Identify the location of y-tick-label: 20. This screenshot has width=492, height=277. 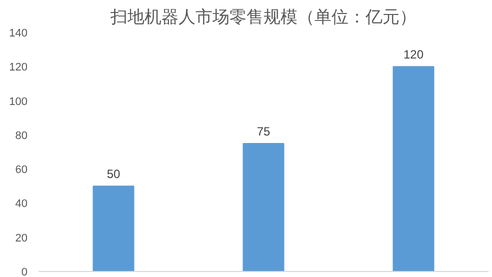
(21, 238).